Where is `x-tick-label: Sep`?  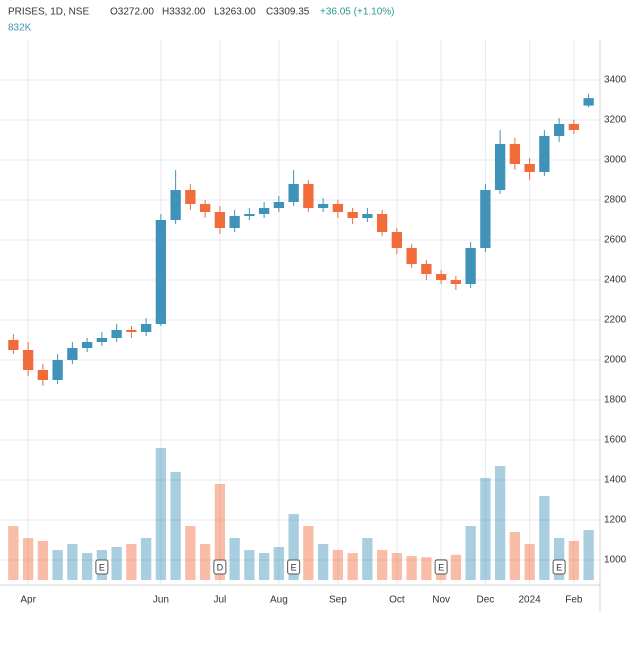 x-tick-label: Sep is located at coordinates (338, 600).